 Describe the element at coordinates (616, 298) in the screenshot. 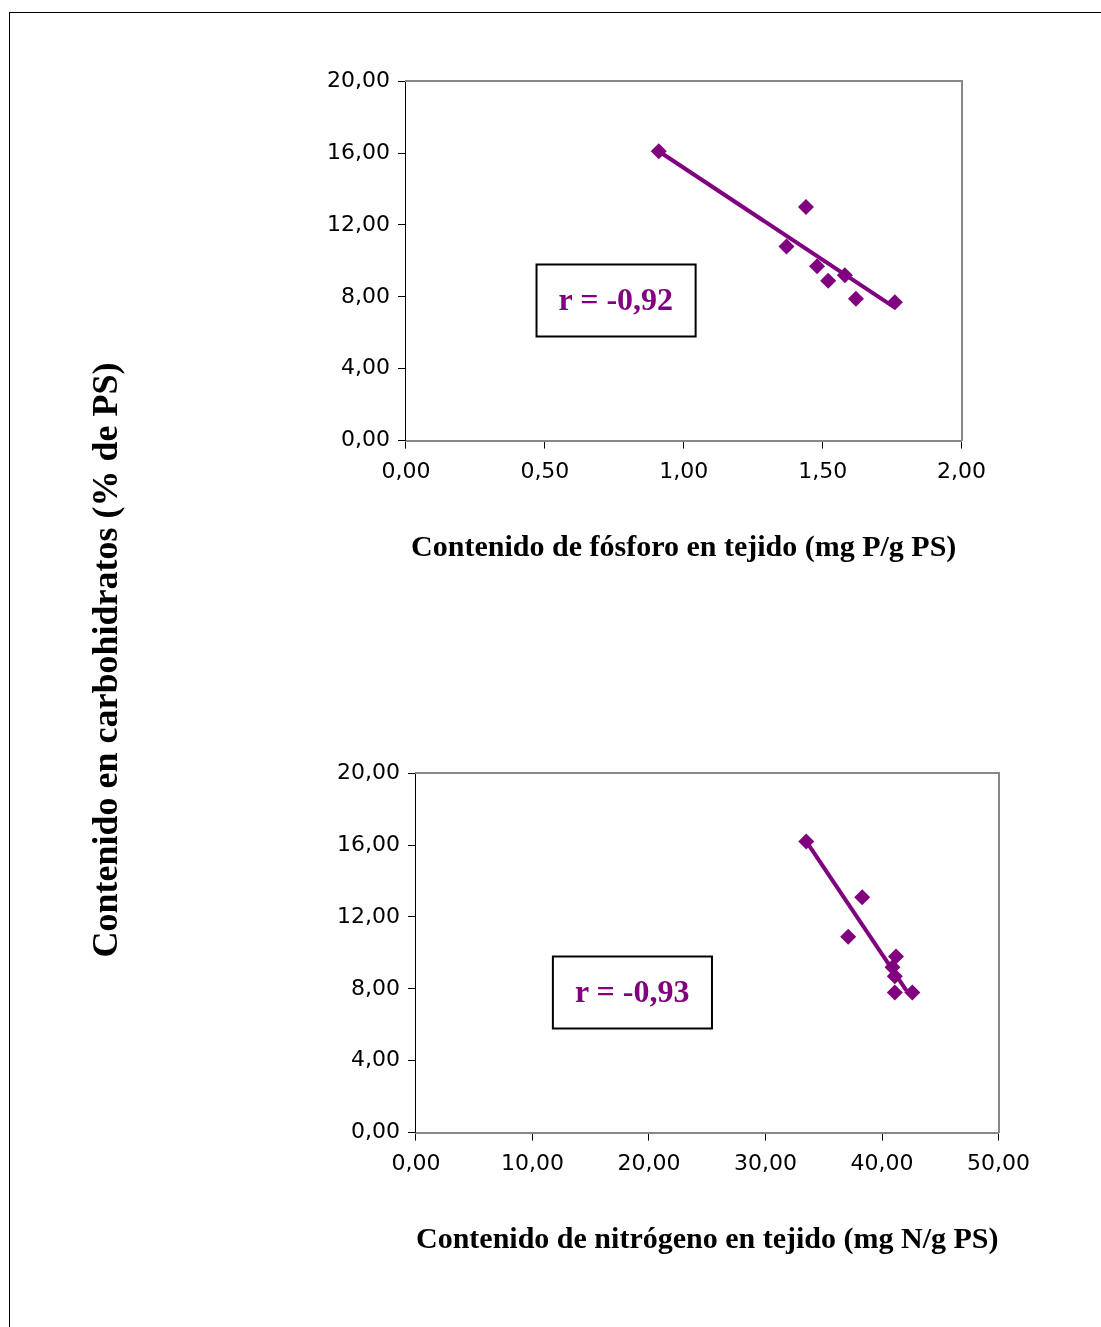

I see `annotation: r = -0,92` at that location.